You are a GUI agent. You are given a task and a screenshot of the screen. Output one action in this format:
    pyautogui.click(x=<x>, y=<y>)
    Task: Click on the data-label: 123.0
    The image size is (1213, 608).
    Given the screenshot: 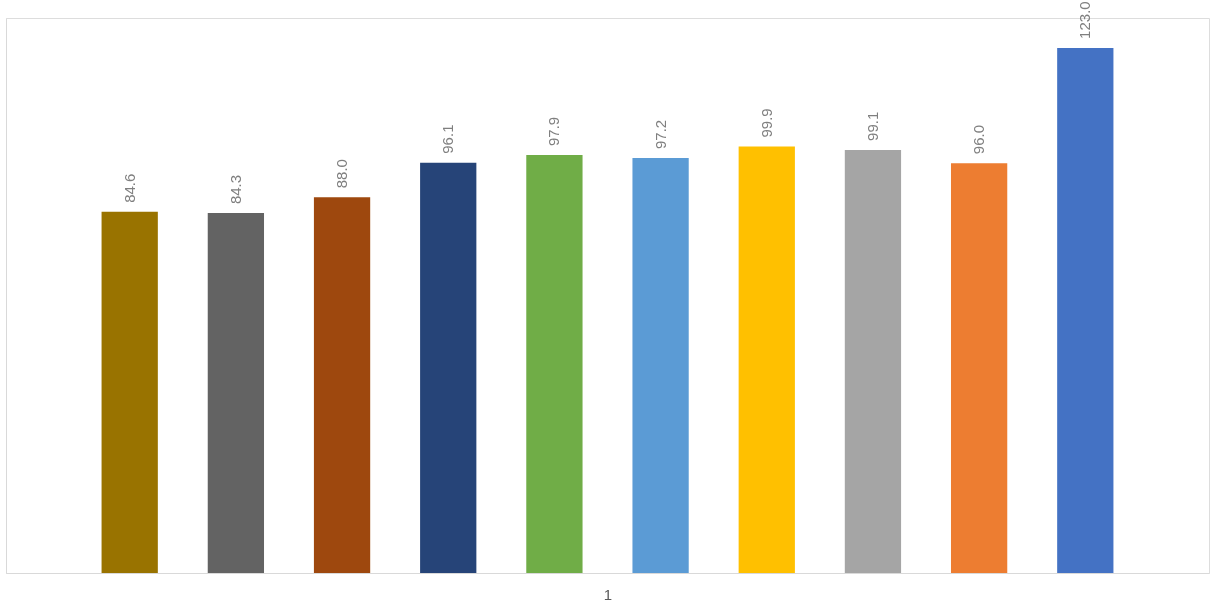 What is the action you would take?
    pyautogui.click(x=1085, y=20)
    